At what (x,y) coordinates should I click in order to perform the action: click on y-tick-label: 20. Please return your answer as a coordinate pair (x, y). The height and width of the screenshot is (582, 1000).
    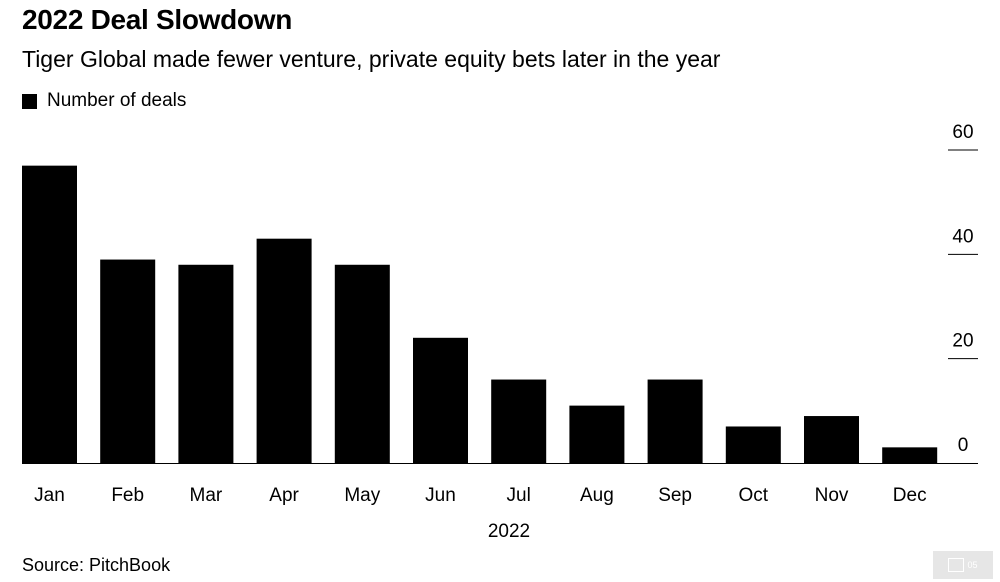
    Looking at the image, I should click on (962, 341).